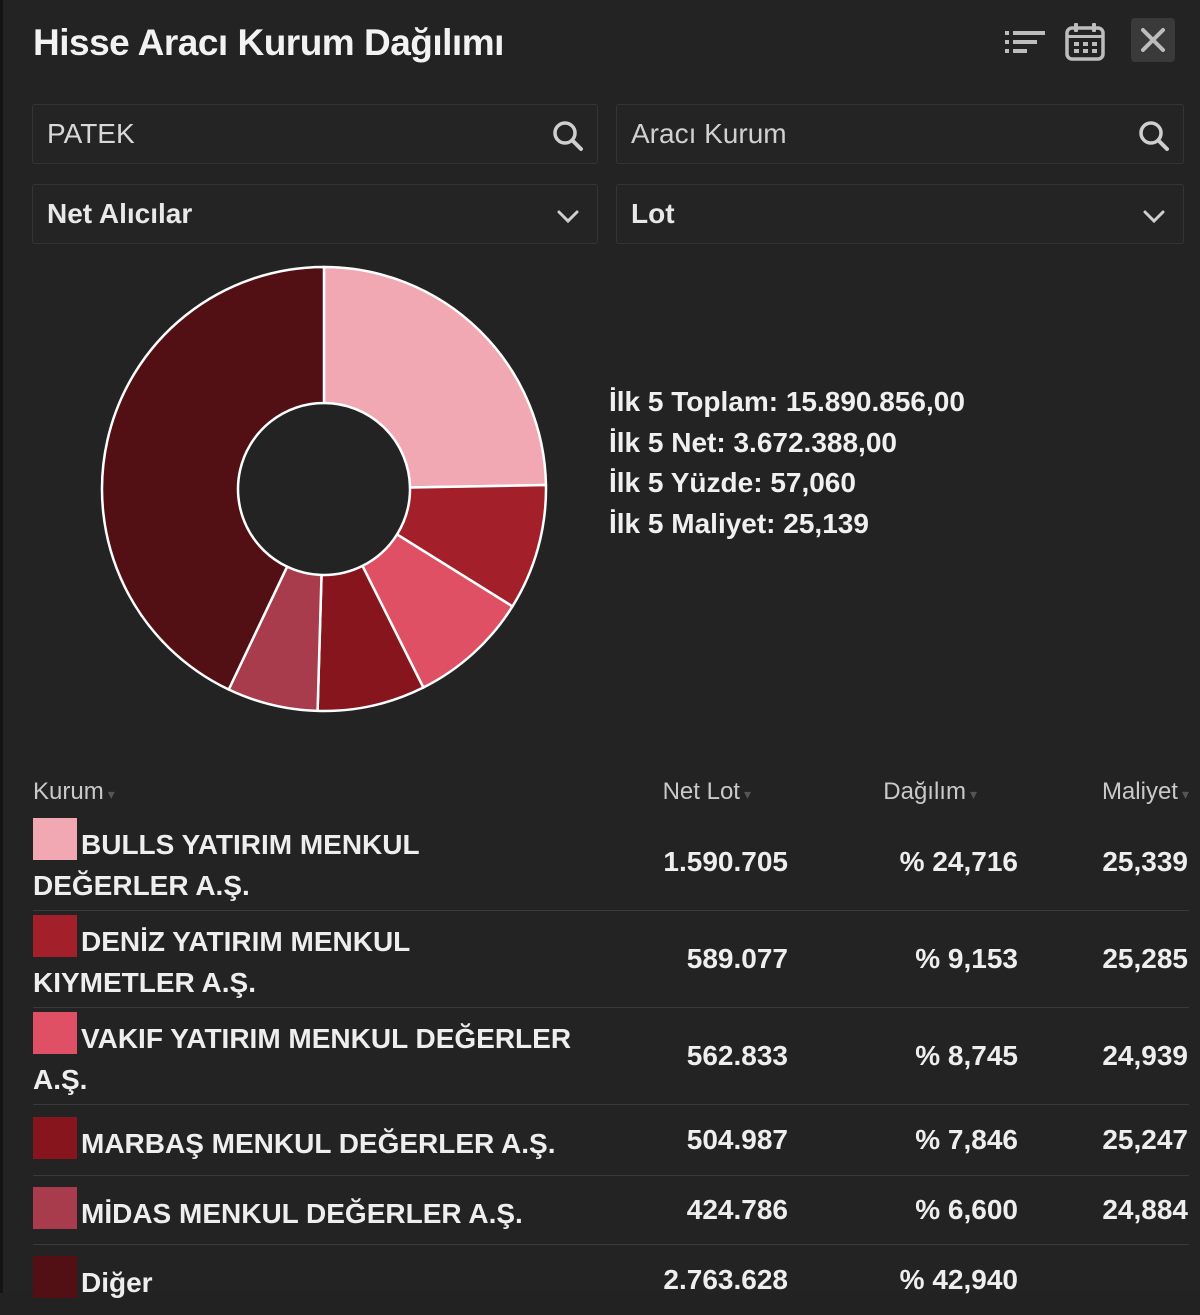 The width and height of the screenshot is (1200, 1315). What do you see at coordinates (1104, 1140) in the screenshot?
I see `maliyet-cell: 25,247` at bounding box center [1104, 1140].